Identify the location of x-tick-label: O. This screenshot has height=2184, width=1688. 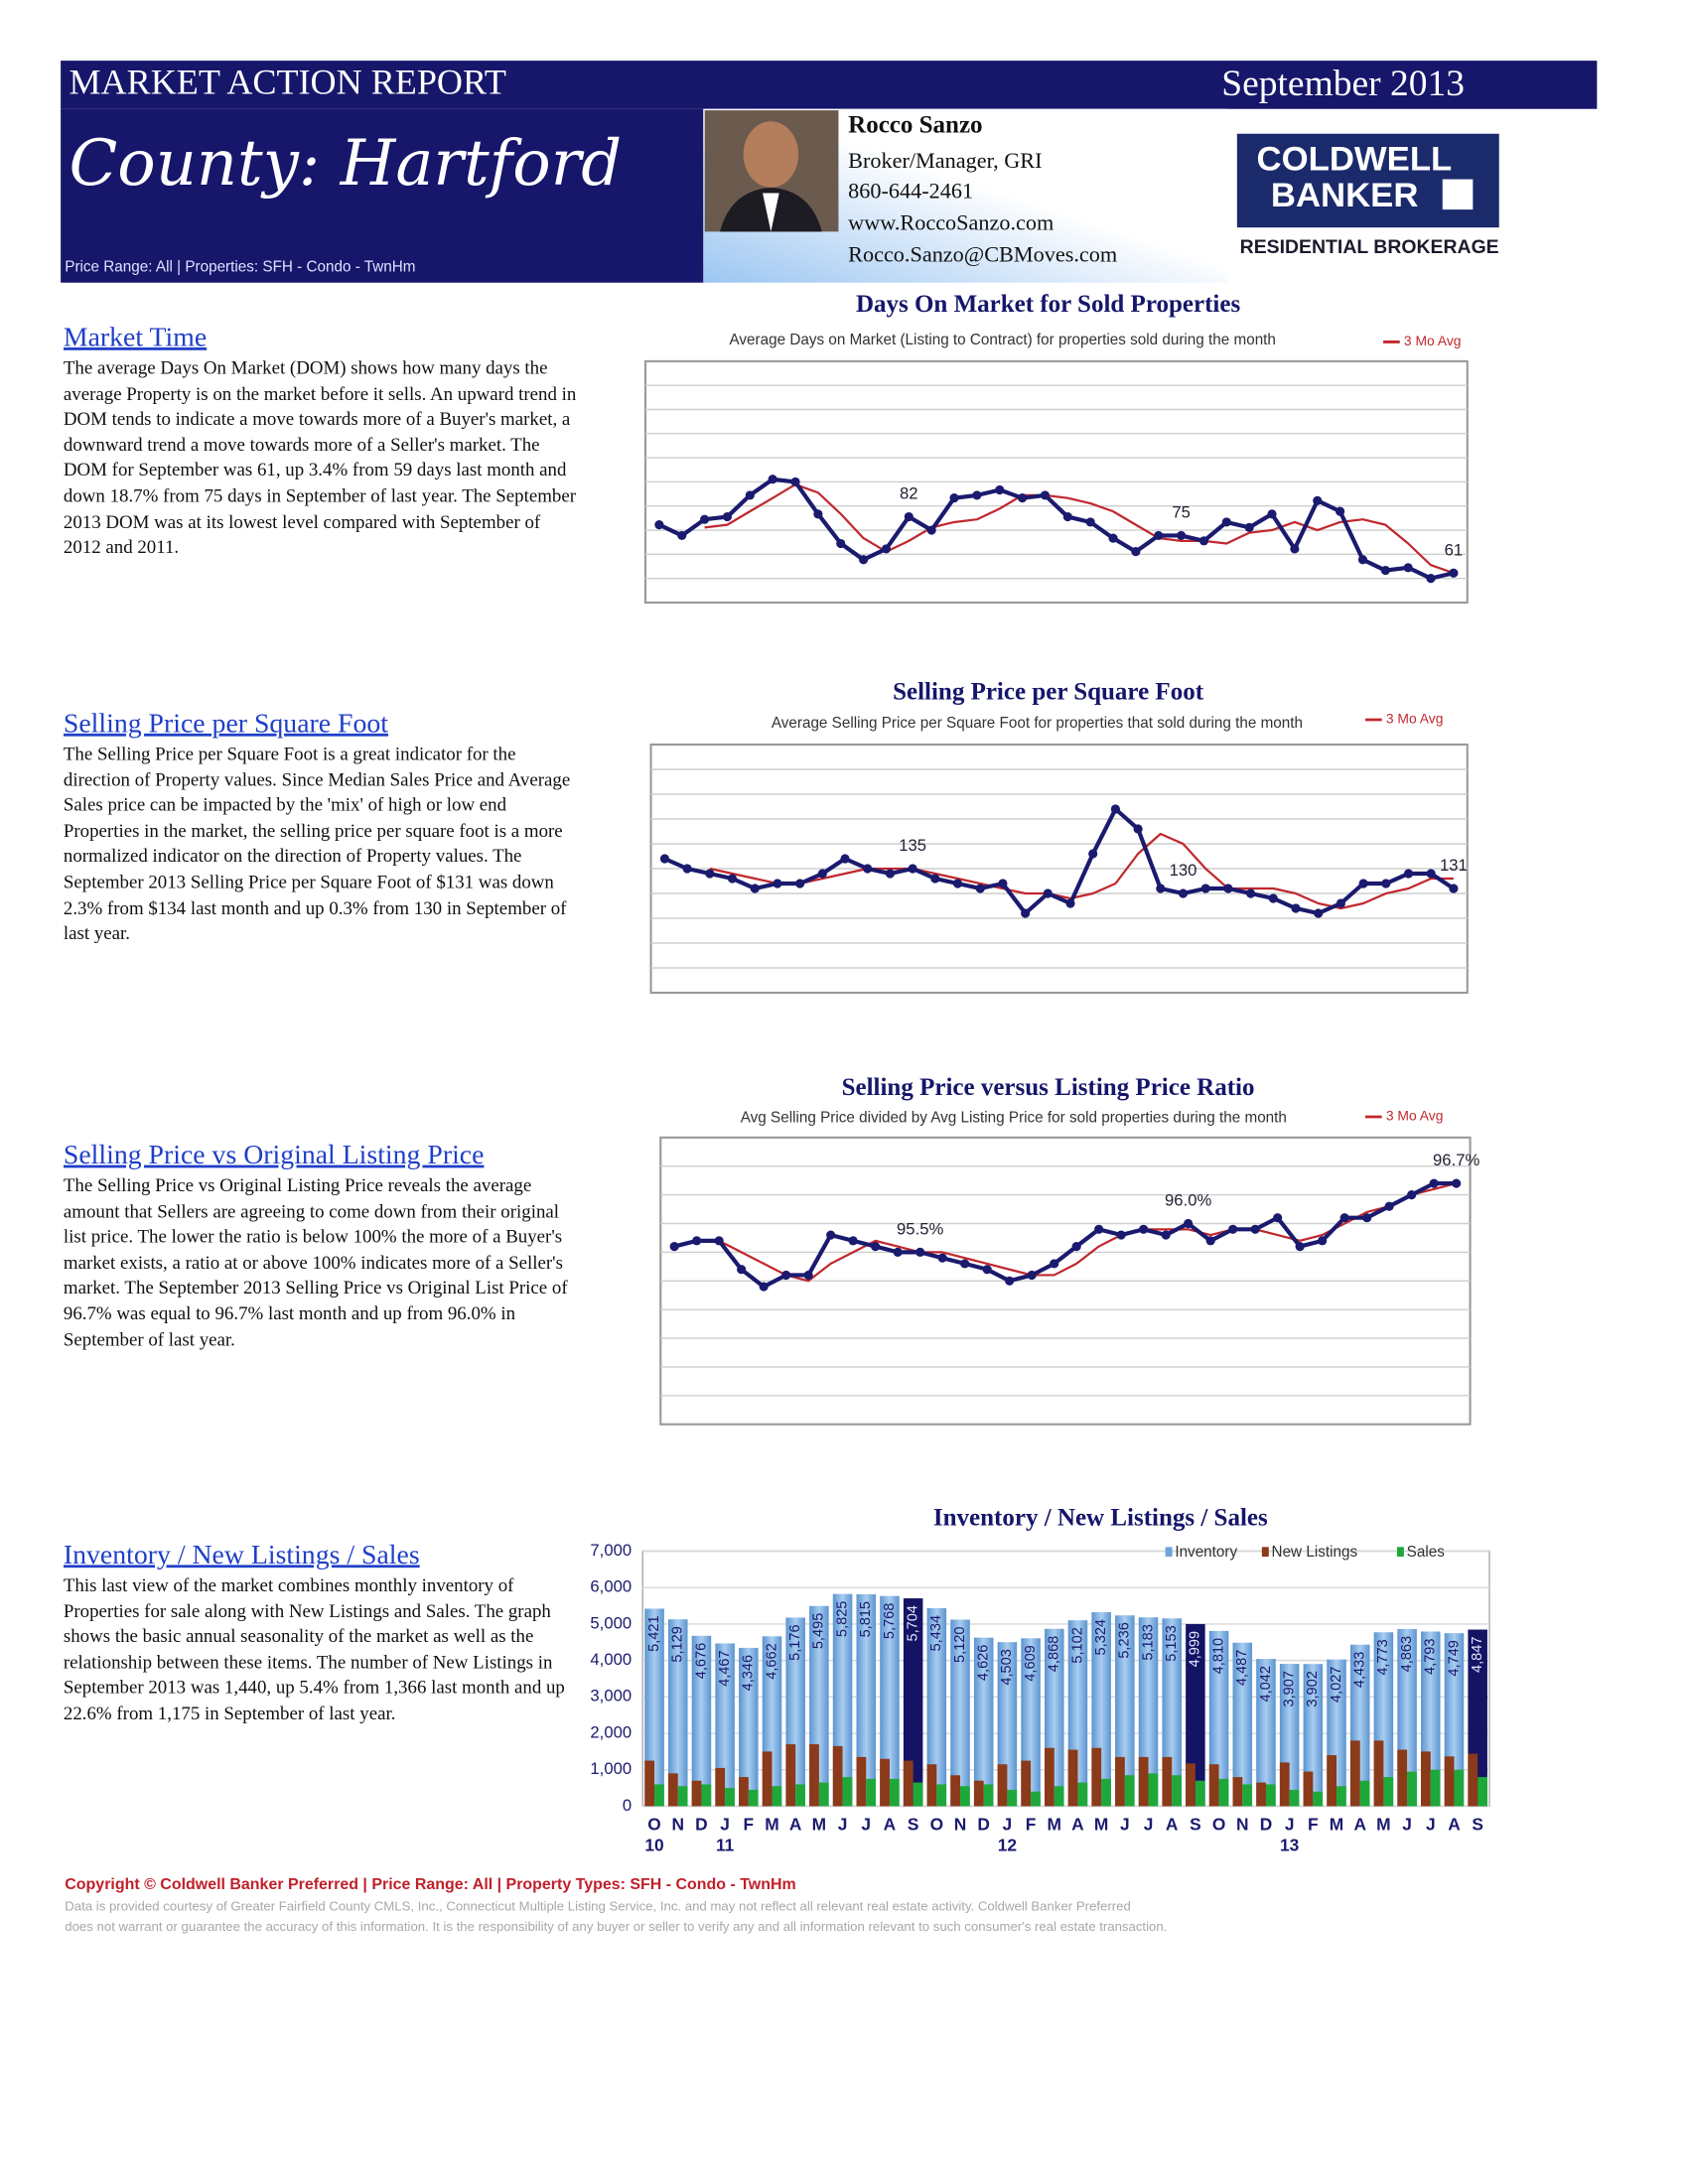
(654, 1824).